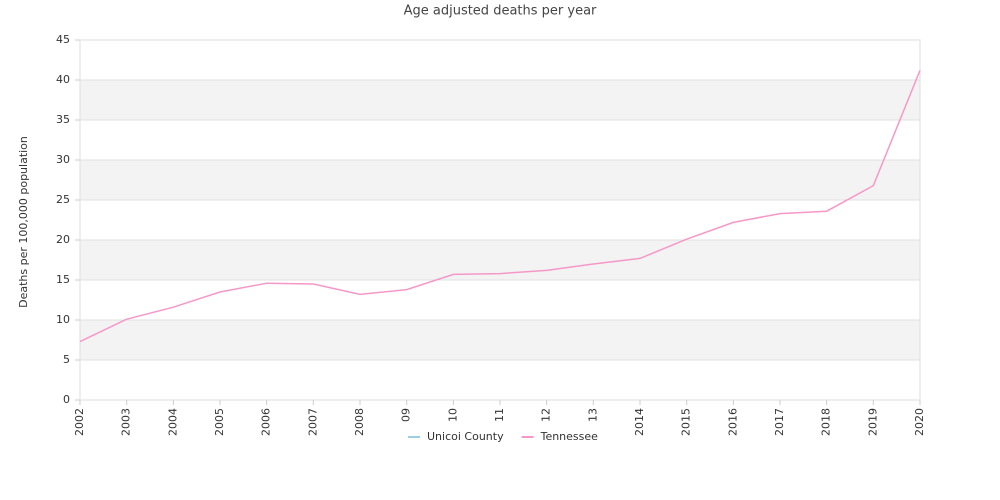  I want to click on x-tick-label: 12, so click(546, 415).